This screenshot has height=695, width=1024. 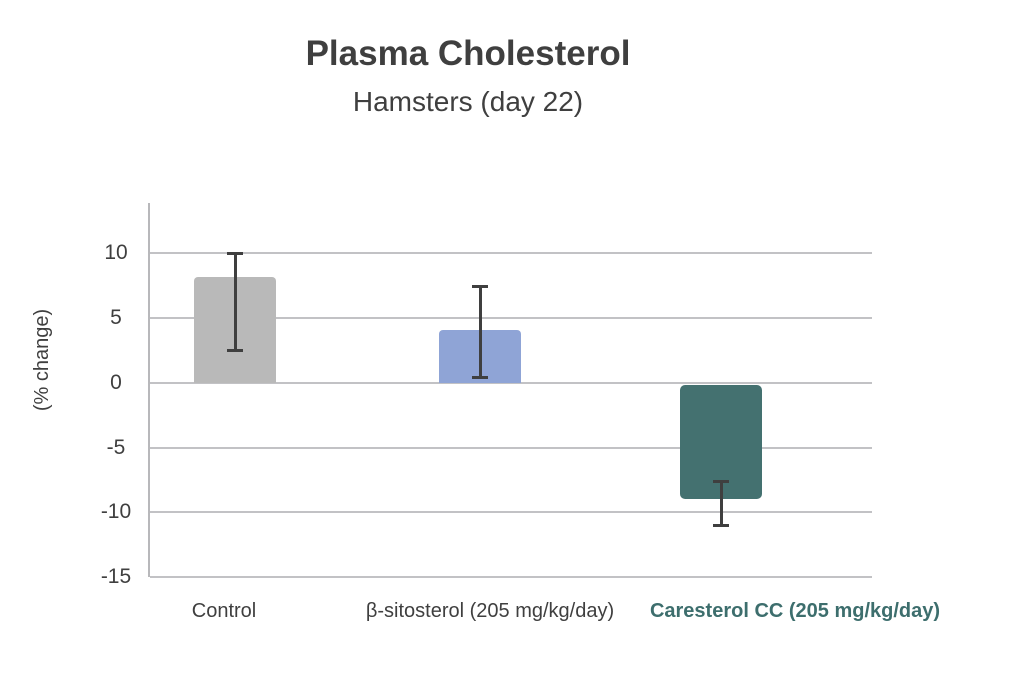 I want to click on error-bar-caresterol-cc, so click(x=721, y=503).